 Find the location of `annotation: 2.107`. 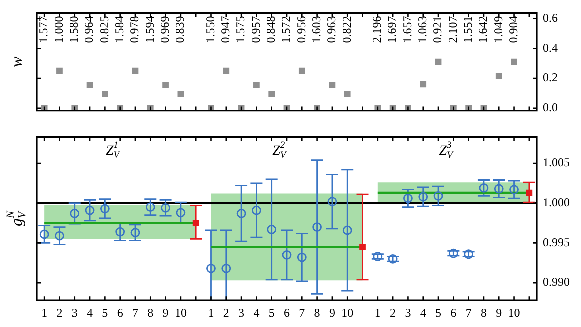

annotation: 2.107 is located at coordinates (453, 30).